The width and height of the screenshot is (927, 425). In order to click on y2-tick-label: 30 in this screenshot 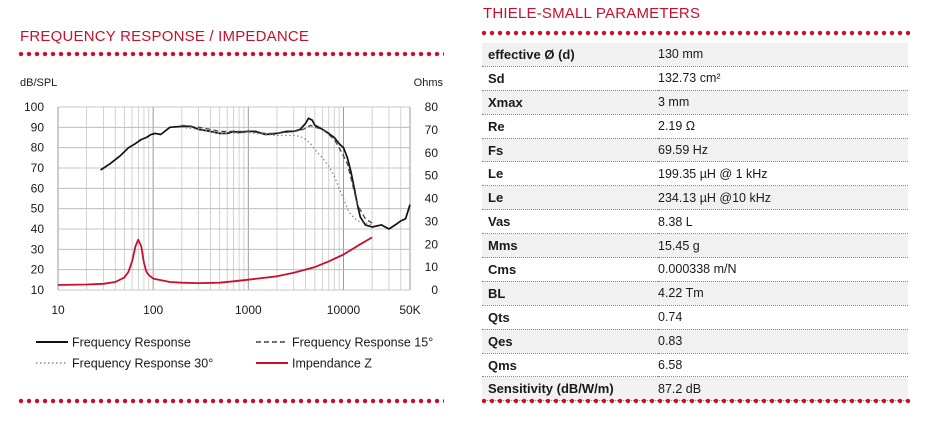, I will do `click(432, 221)`.